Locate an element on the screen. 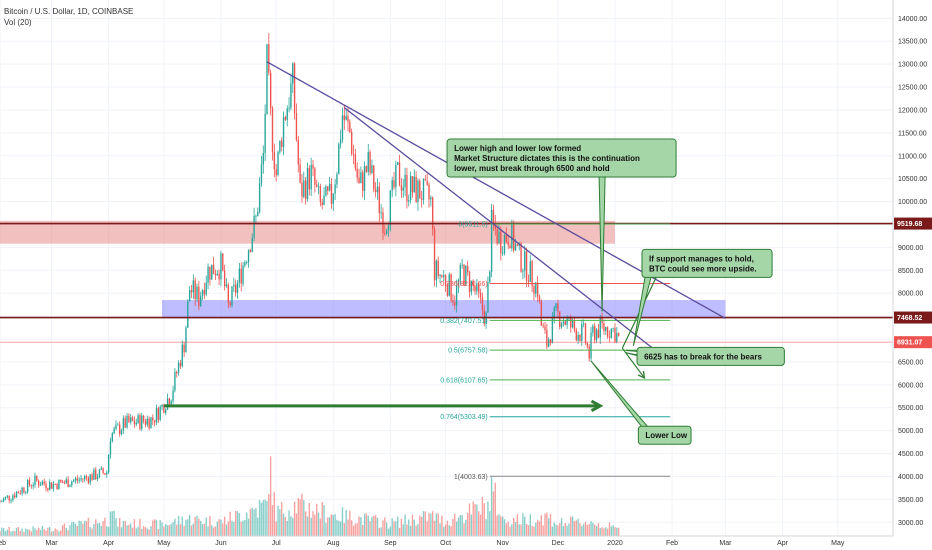 This screenshot has width=932, height=550. note-support-pointer is located at coordinates (642, 312).